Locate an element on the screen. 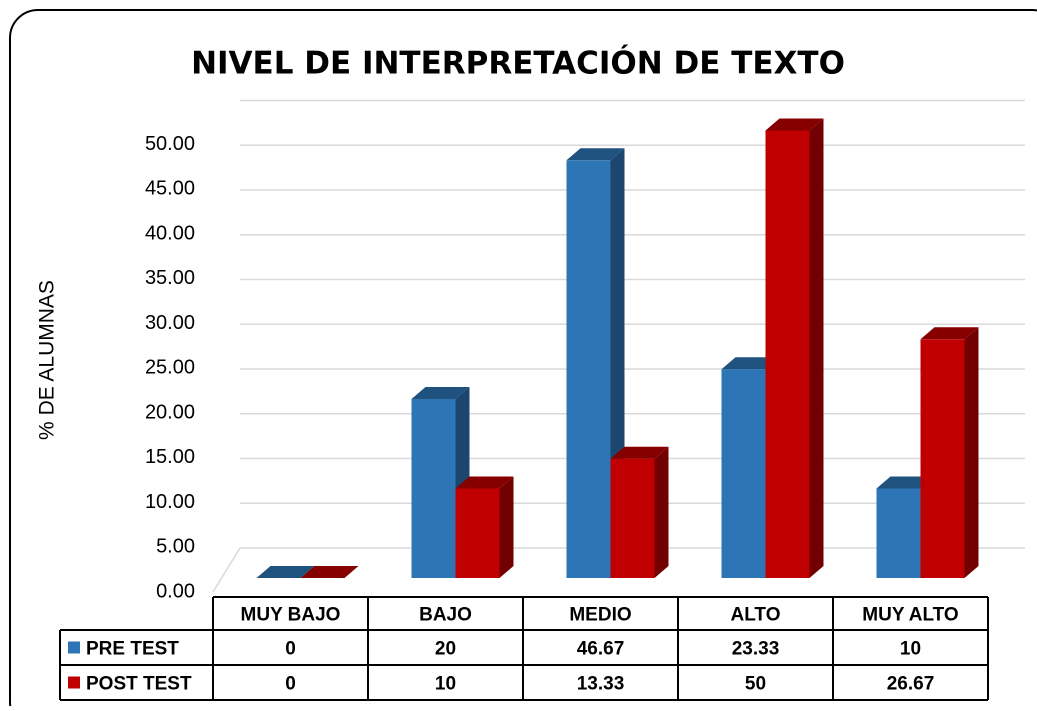 The height and width of the screenshot is (711, 1037). table-value: 20 is located at coordinates (445, 649).